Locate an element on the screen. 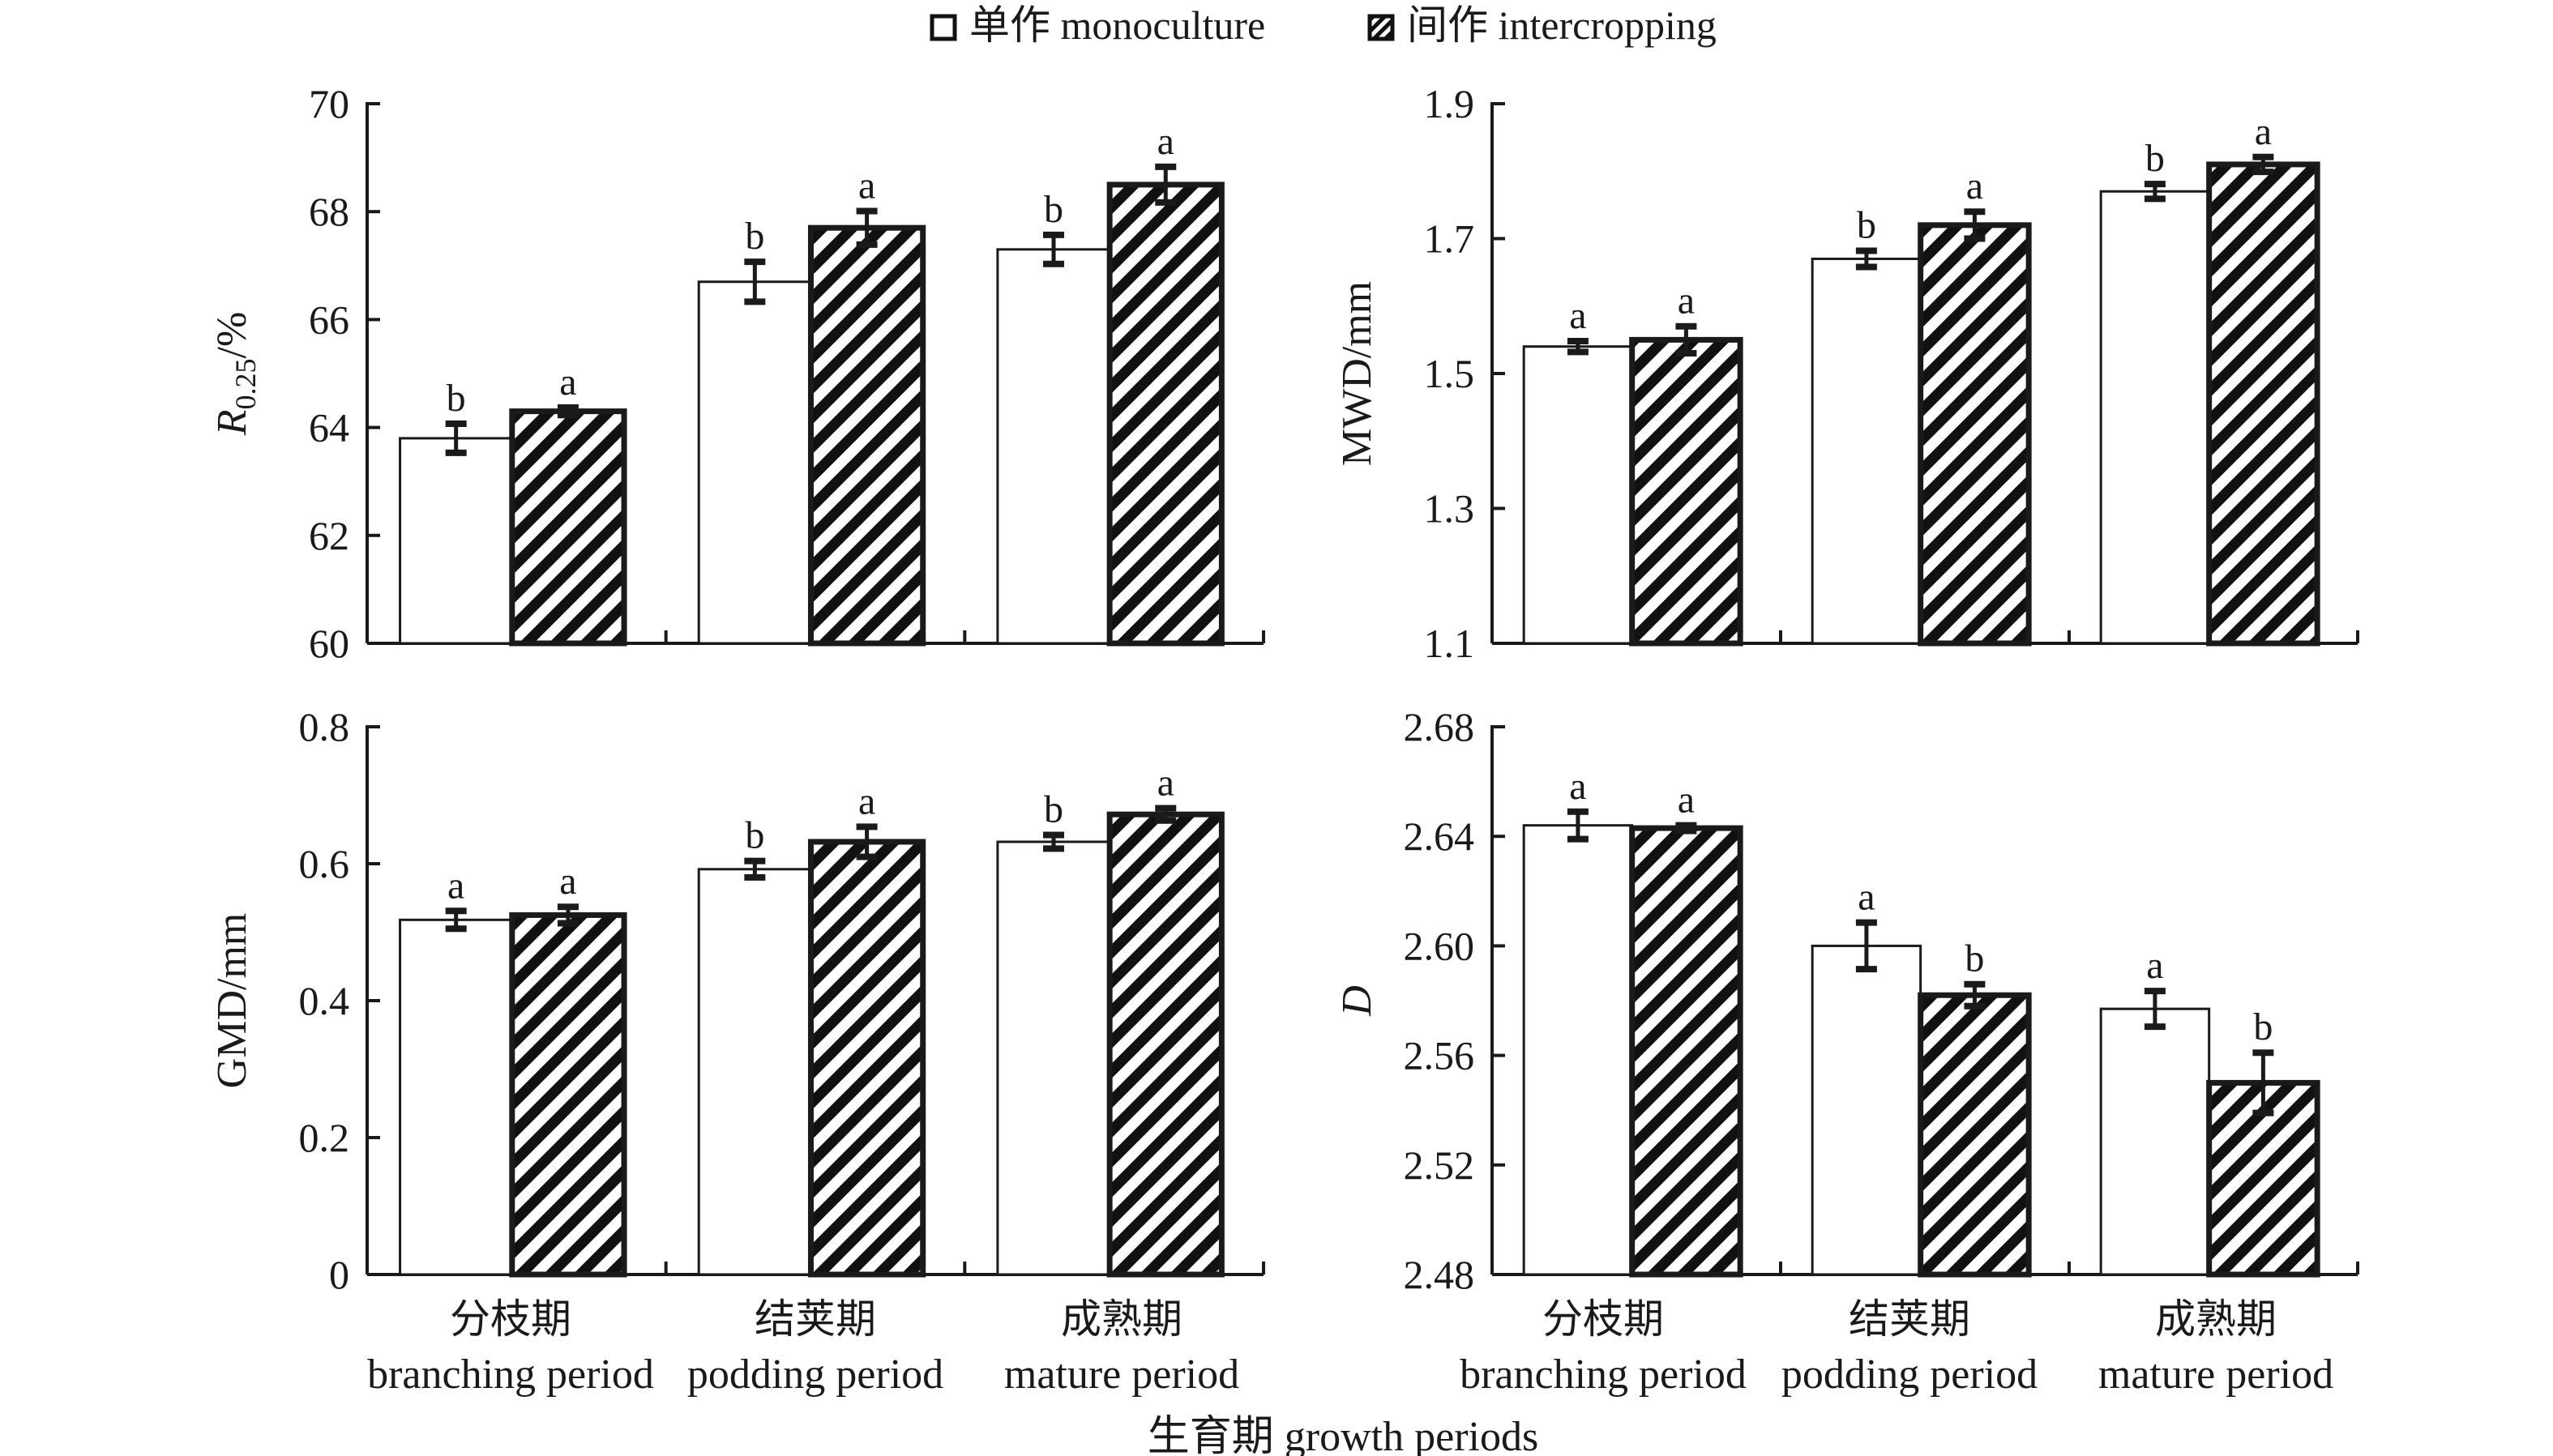 The image size is (2553, 1456). legend-label-monoculture: 单作 monoculture is located at coordinates (1117, 25).